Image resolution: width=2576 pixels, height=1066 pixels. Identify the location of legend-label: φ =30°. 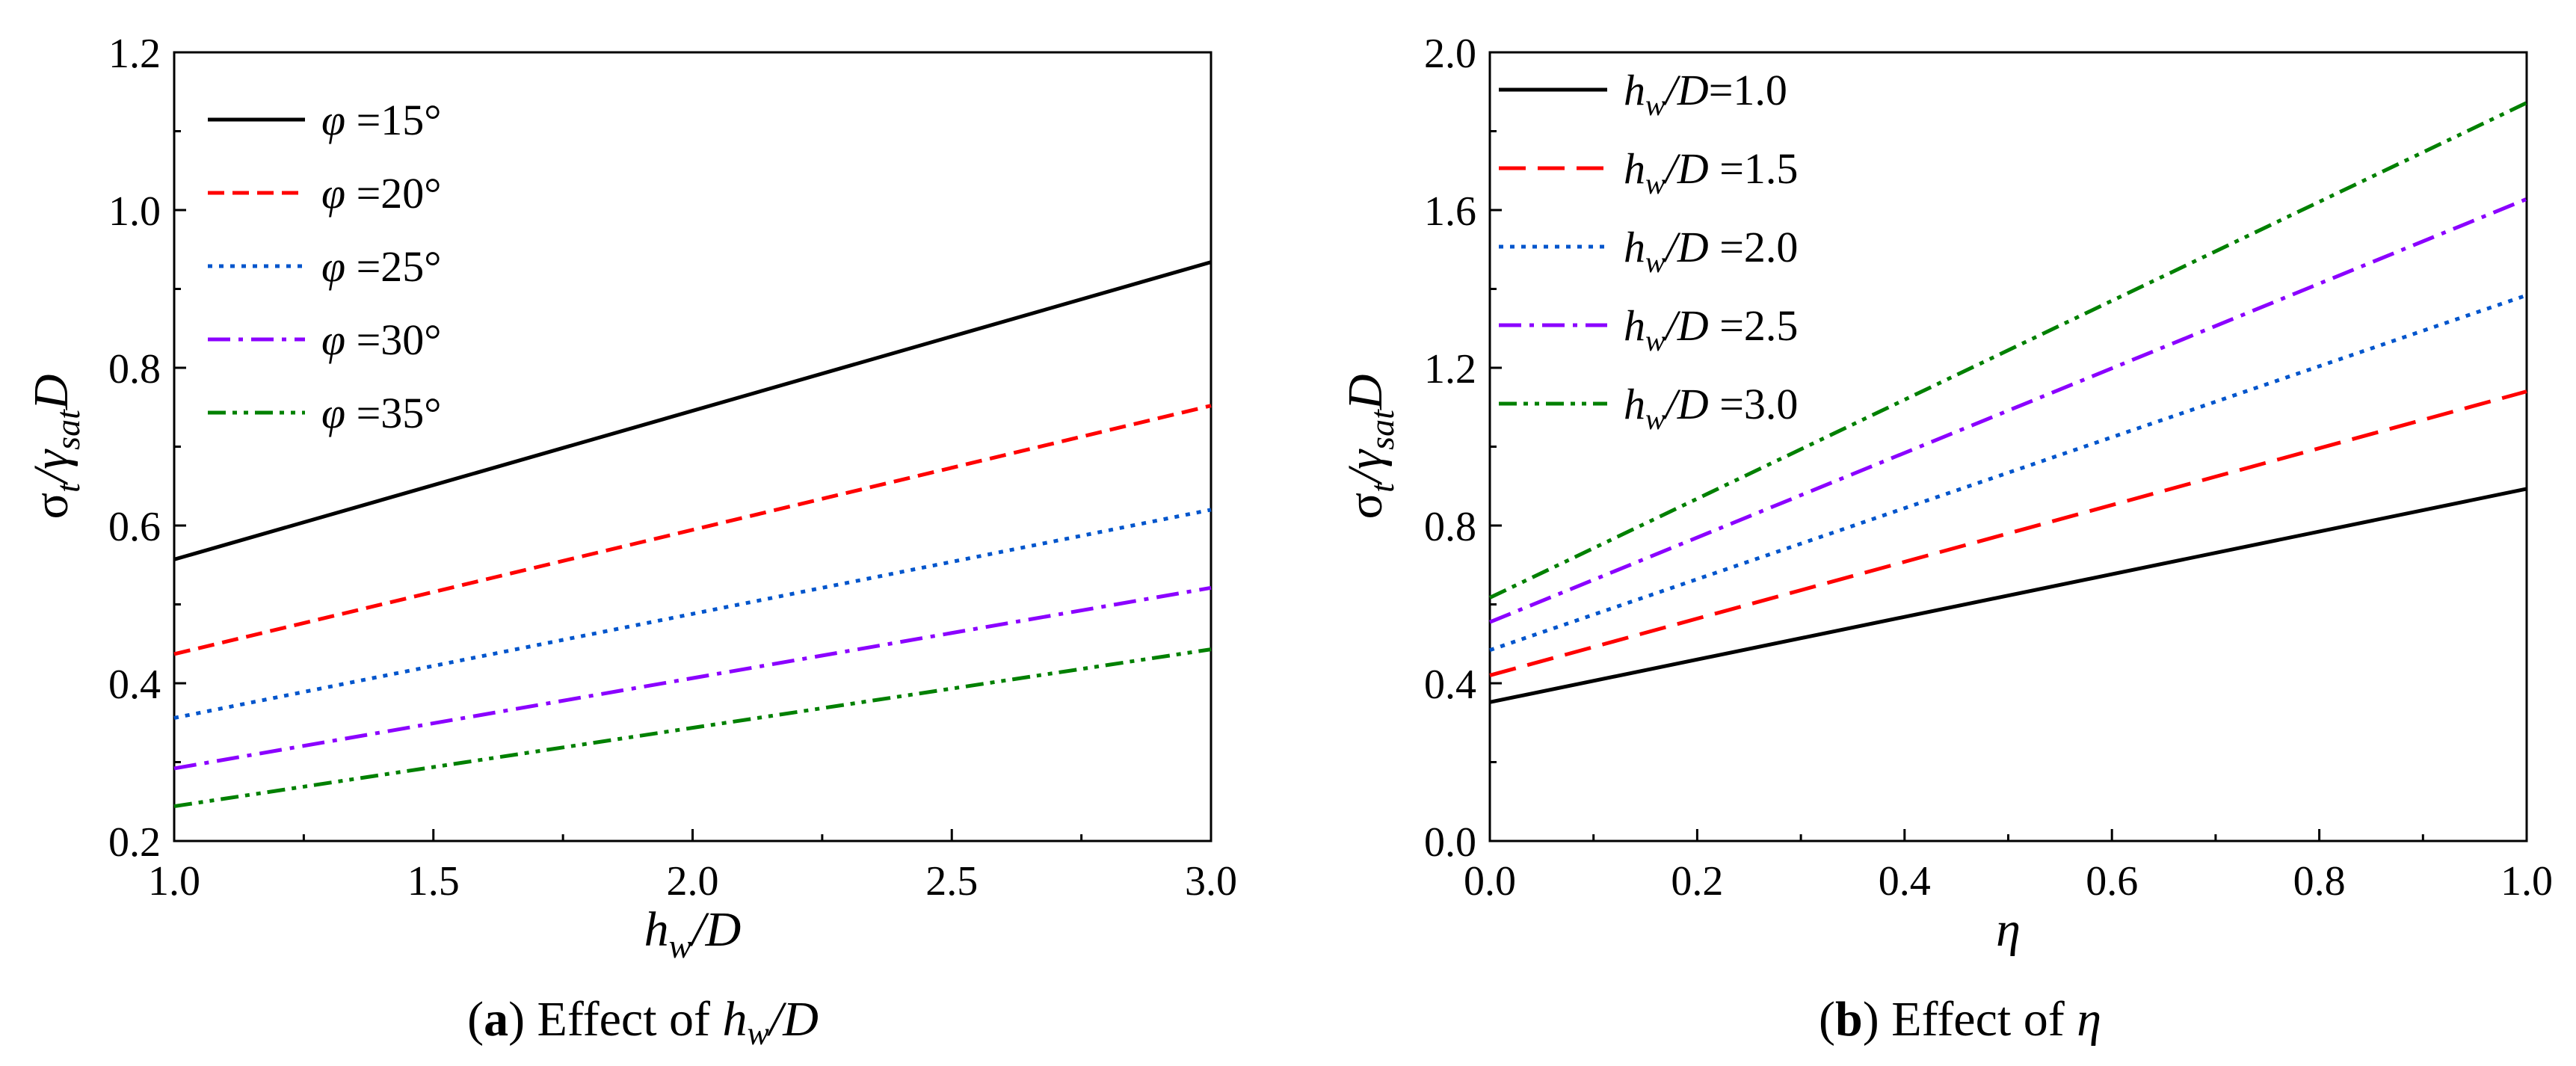
(381, 339).